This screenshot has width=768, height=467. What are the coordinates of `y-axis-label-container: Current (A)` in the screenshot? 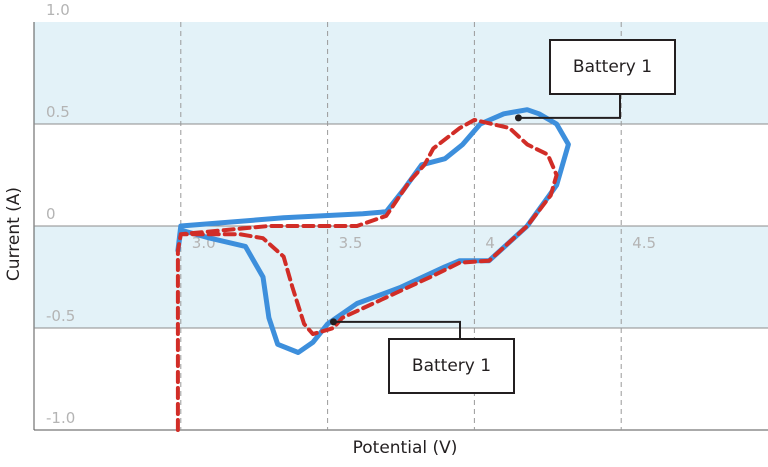 It's located at (14, 233).